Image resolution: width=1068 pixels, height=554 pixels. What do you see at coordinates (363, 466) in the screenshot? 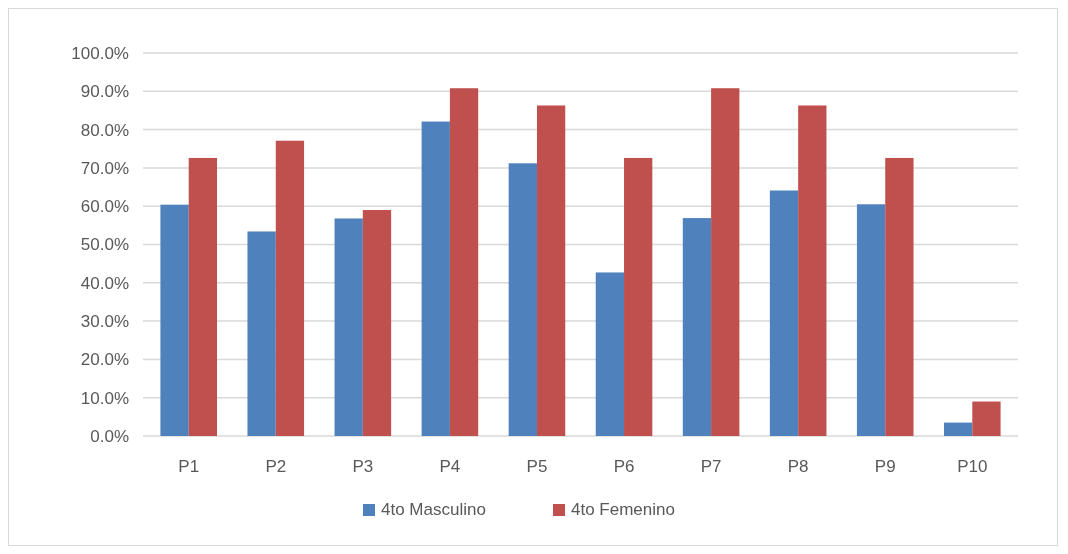
I see `x-tick-label: P3` at bounding box center [363, 466].